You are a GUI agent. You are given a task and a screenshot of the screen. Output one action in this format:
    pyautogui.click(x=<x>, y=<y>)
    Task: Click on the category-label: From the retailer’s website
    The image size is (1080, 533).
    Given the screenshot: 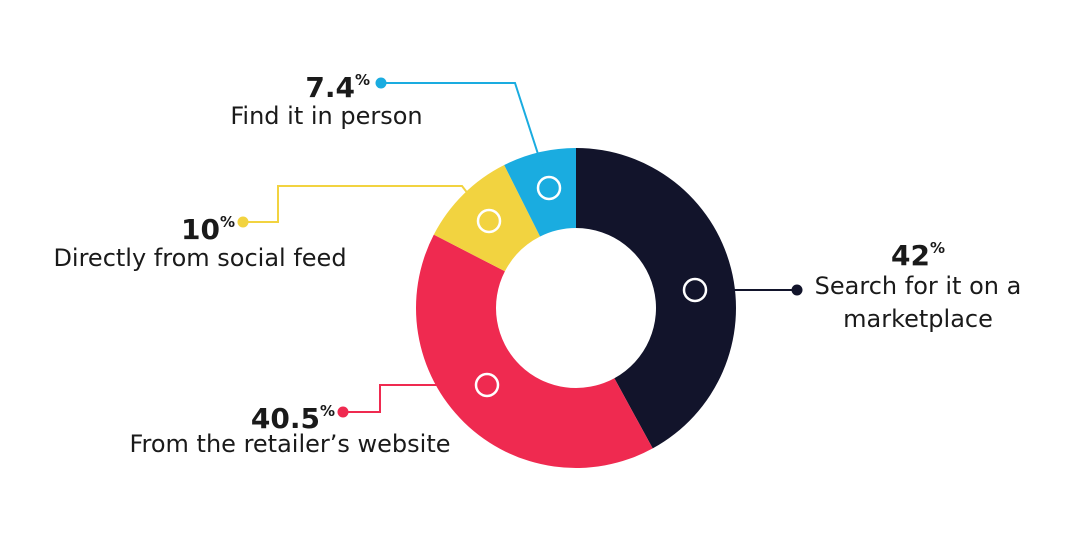 What is the action you would take?
    pyautogui.click(x=290, y=444)
    